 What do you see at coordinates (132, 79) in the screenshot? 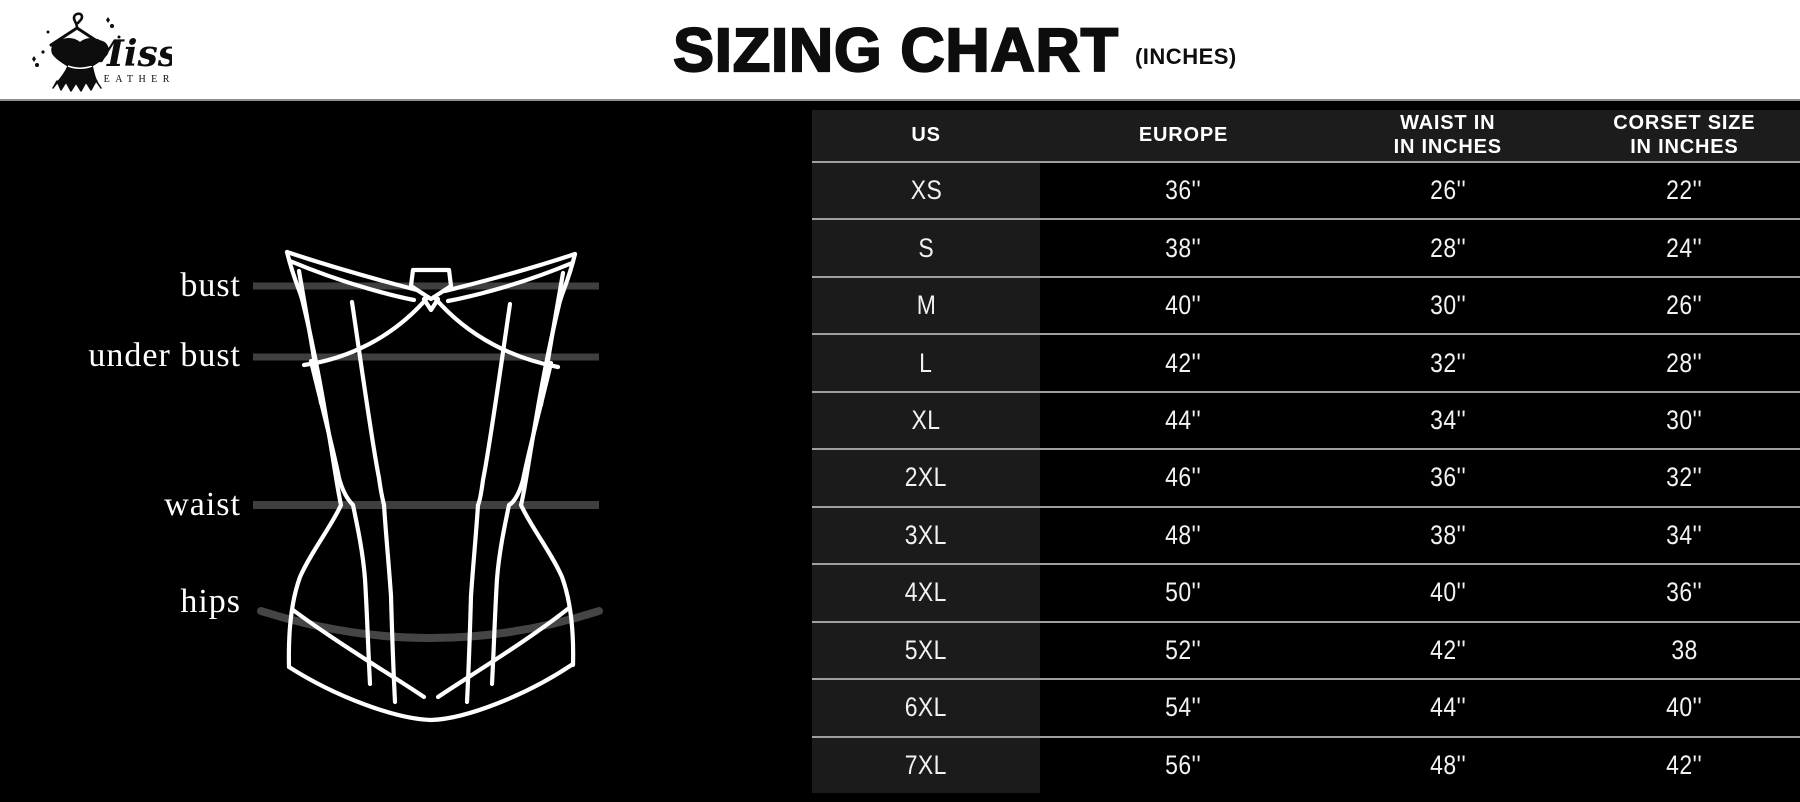
I see `brand-word-text: LEATHER` at bounding box center [132, 79].